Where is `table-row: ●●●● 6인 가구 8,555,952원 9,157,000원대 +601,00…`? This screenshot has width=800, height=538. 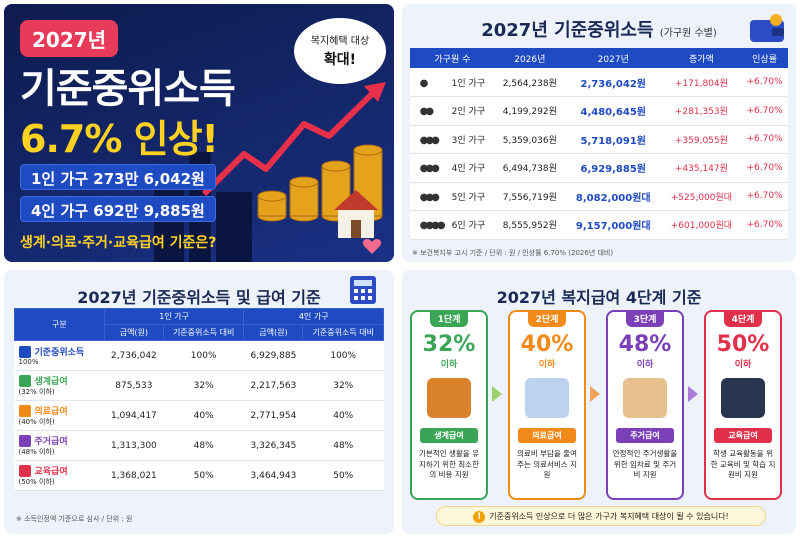
table-row: ●●●● 6인 가구 8,555,952원 9,157,000원대 +601,00… is located at coordinates (599, 225).